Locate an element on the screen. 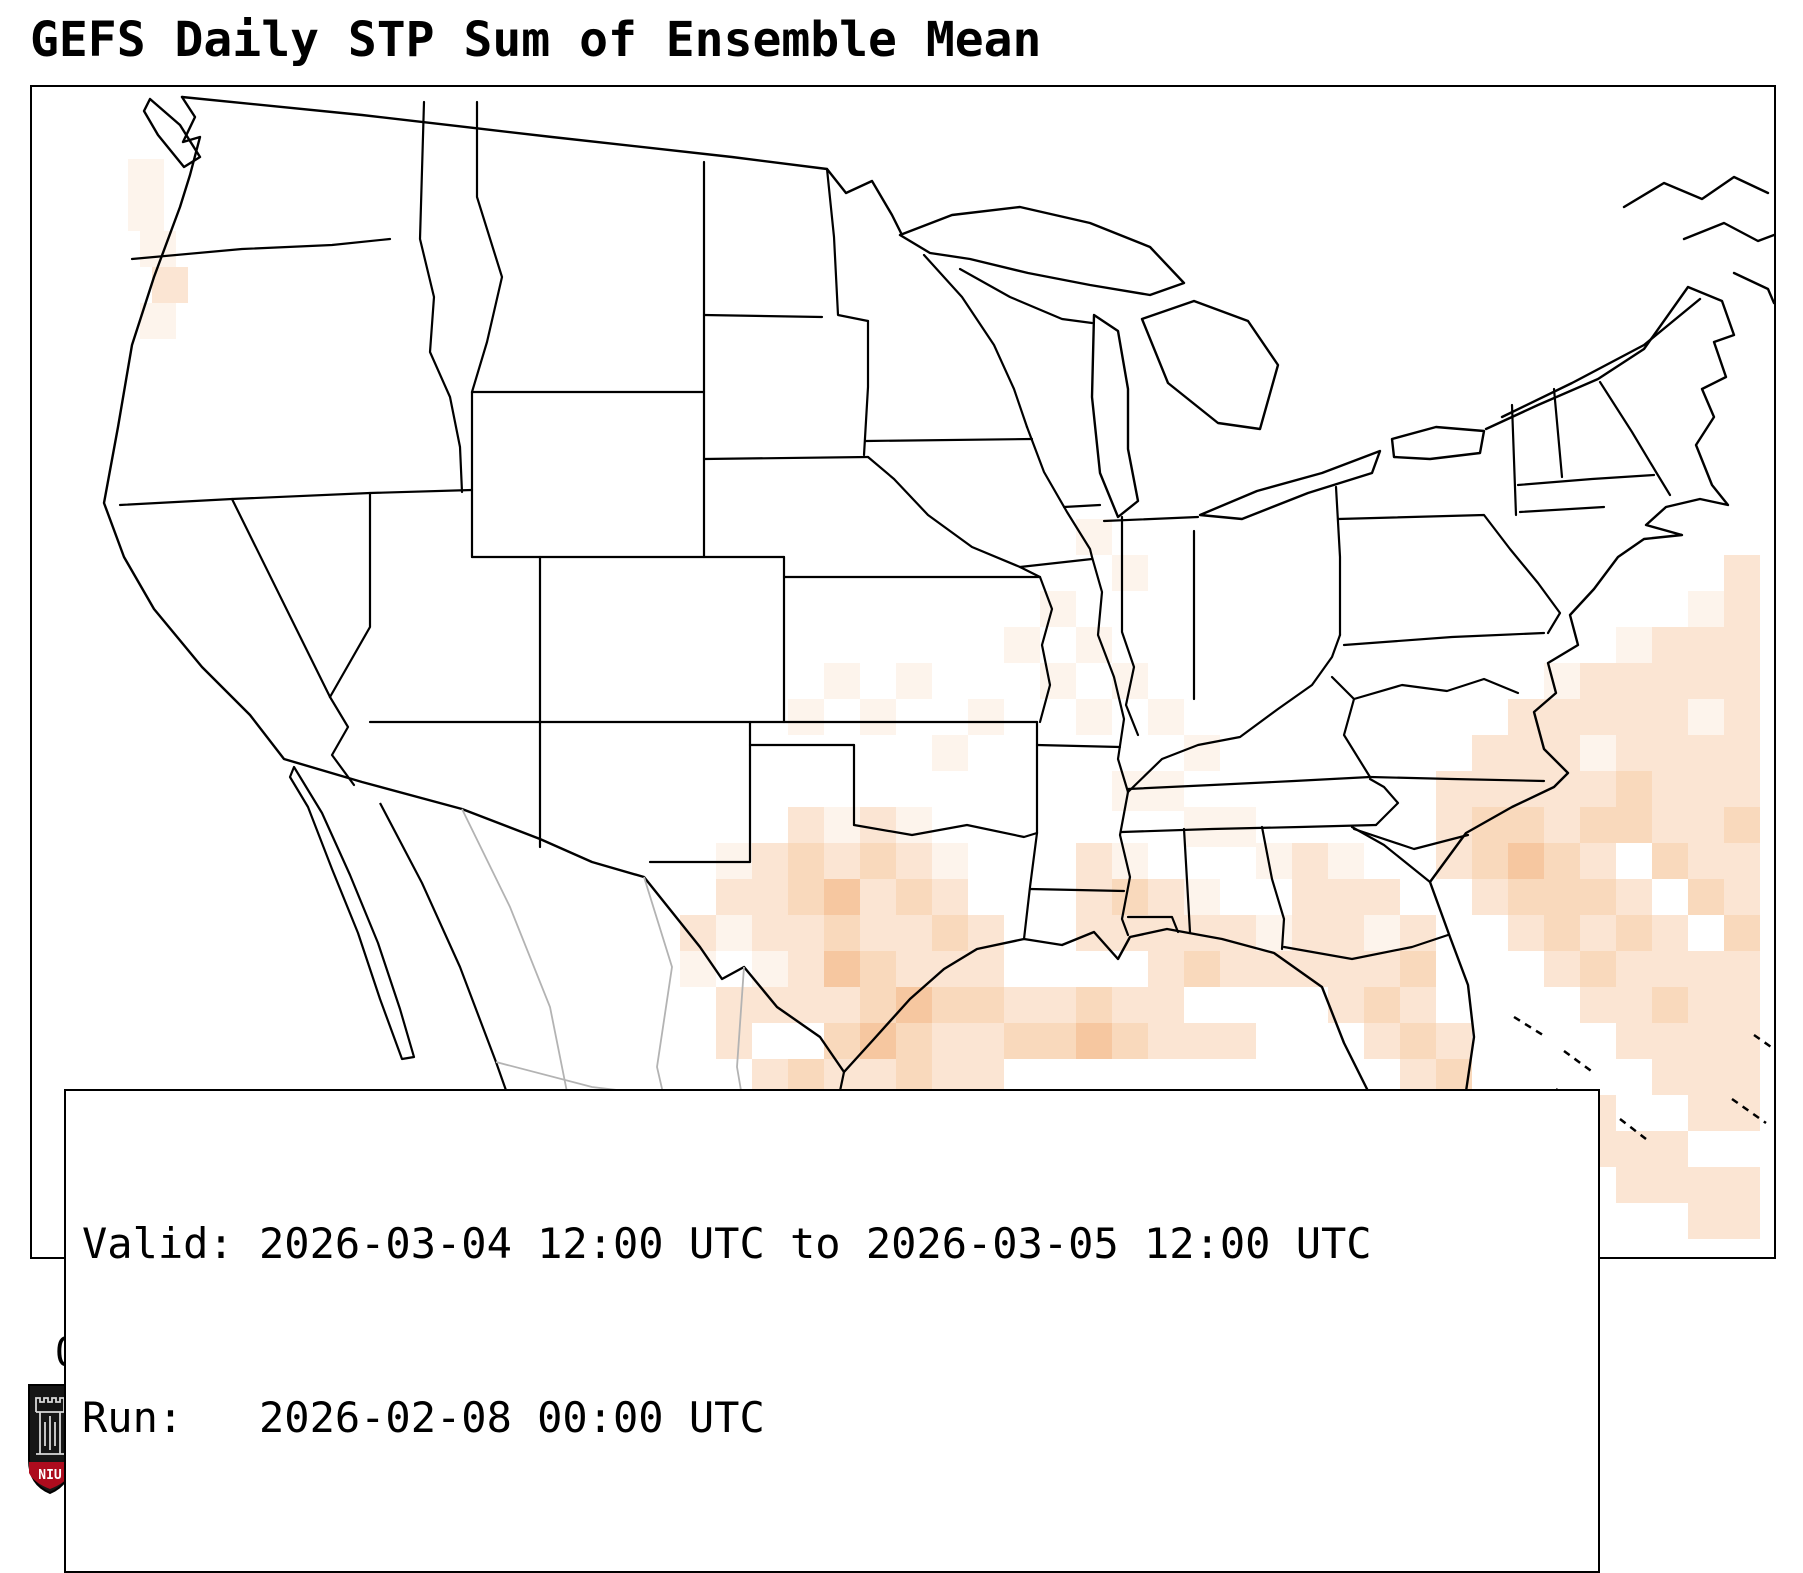 This screenshot has width=1803, height=1573. lake-erie is located at coordinates (1290, 485).